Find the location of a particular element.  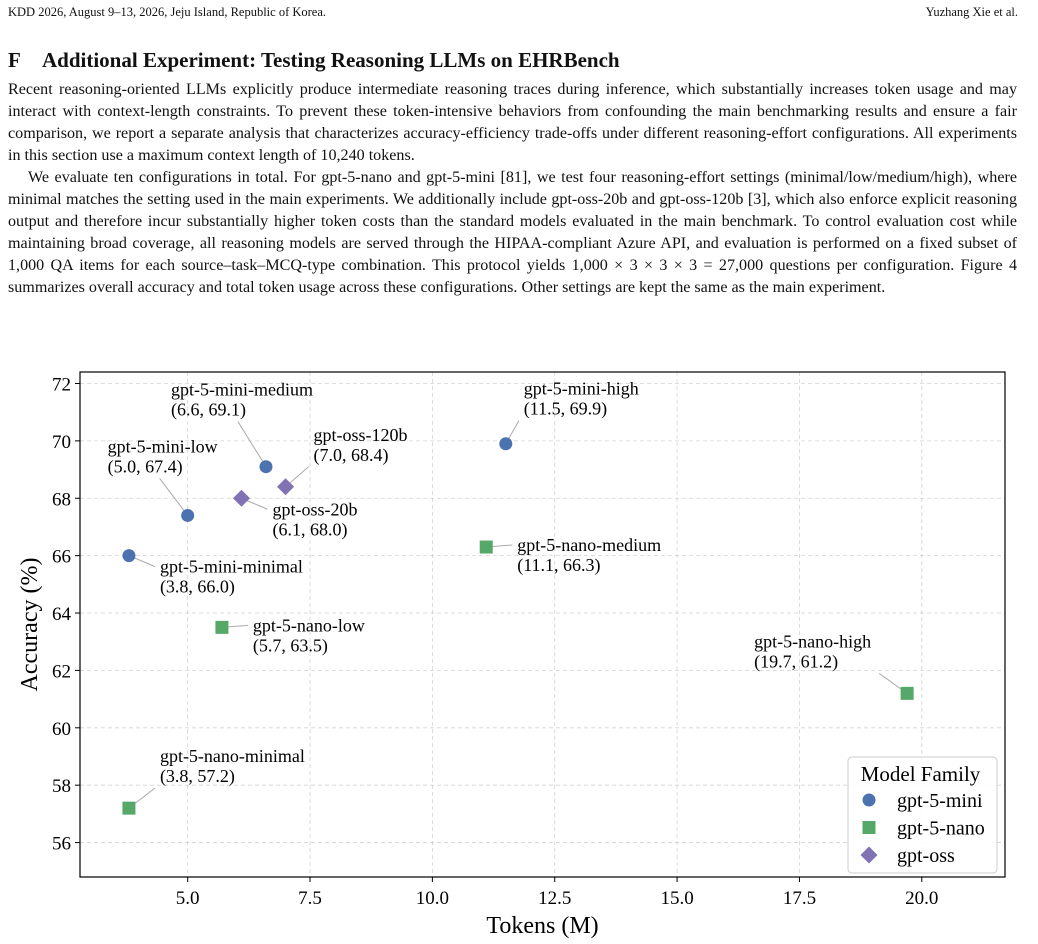

x-axis-ticks: 5.0 7.5 10.0 12.5 15.0 17.5 20.0 is located at coordinates (557, 893).